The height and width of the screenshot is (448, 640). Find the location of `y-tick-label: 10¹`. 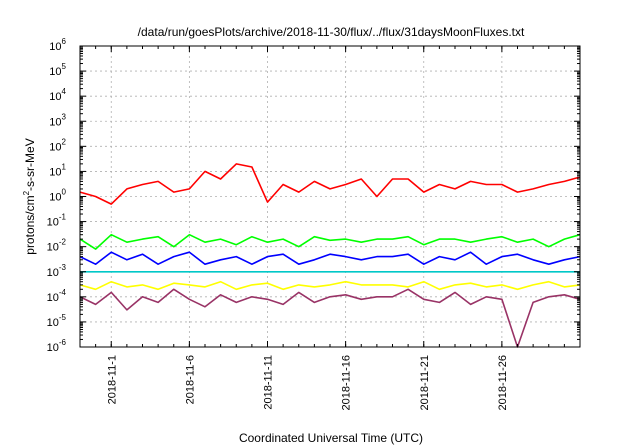

y-tick-label: 10¹ is located at coordinates (57, 170).